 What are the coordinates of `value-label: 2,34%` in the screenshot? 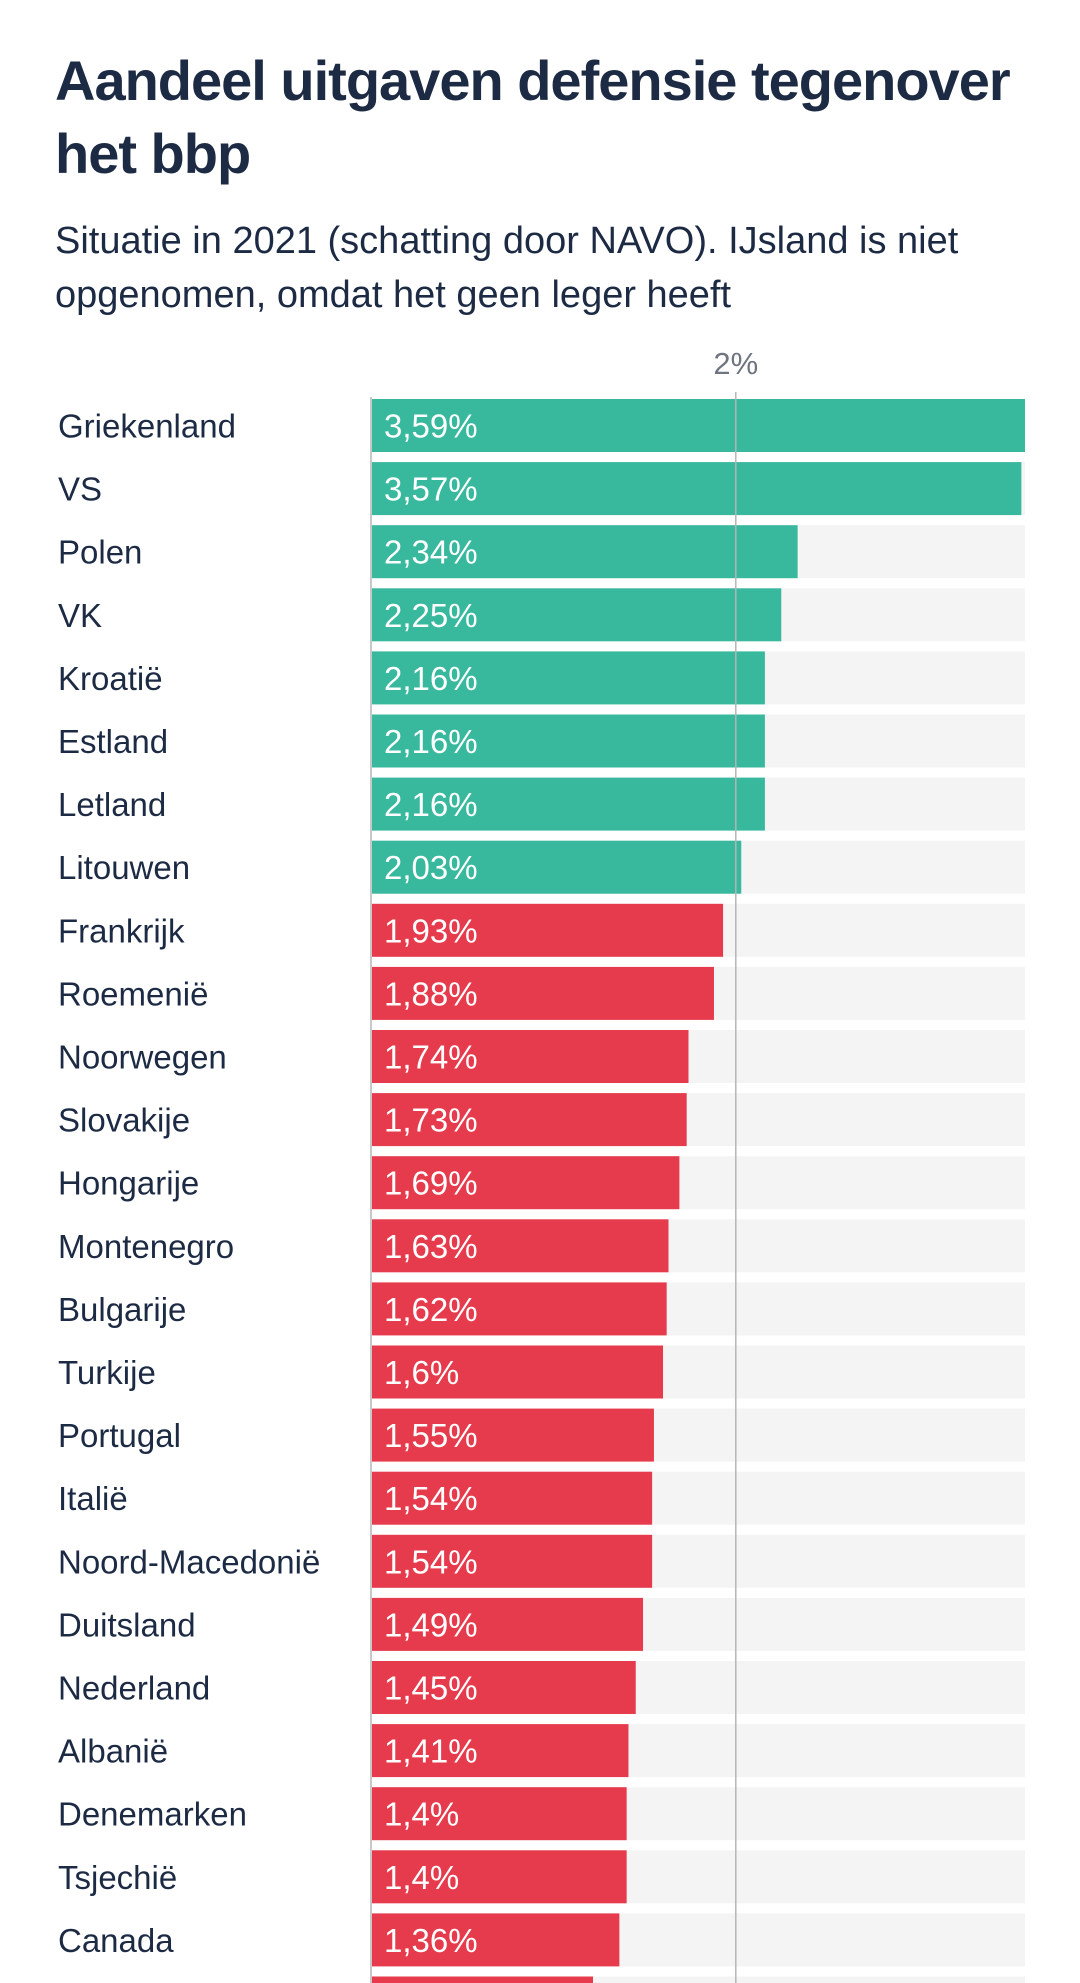 It's located at (431, 552).